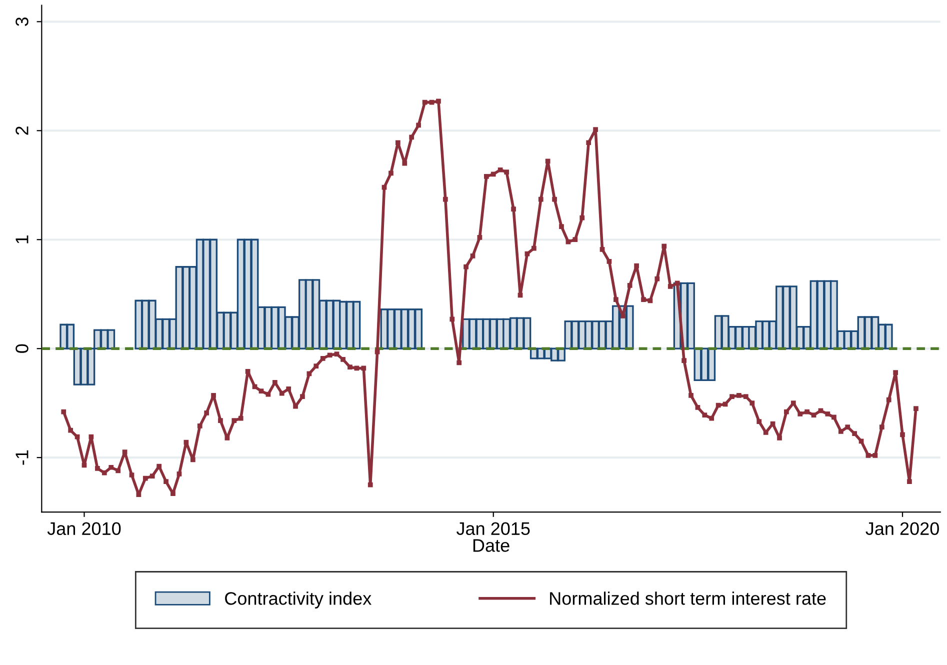 This screenshot has width=947, height=665. What do you see at coordinates (84, 529) in the screenshot?
I see `x-tick-label: Jan 2010` at bounding box center [84, 529].